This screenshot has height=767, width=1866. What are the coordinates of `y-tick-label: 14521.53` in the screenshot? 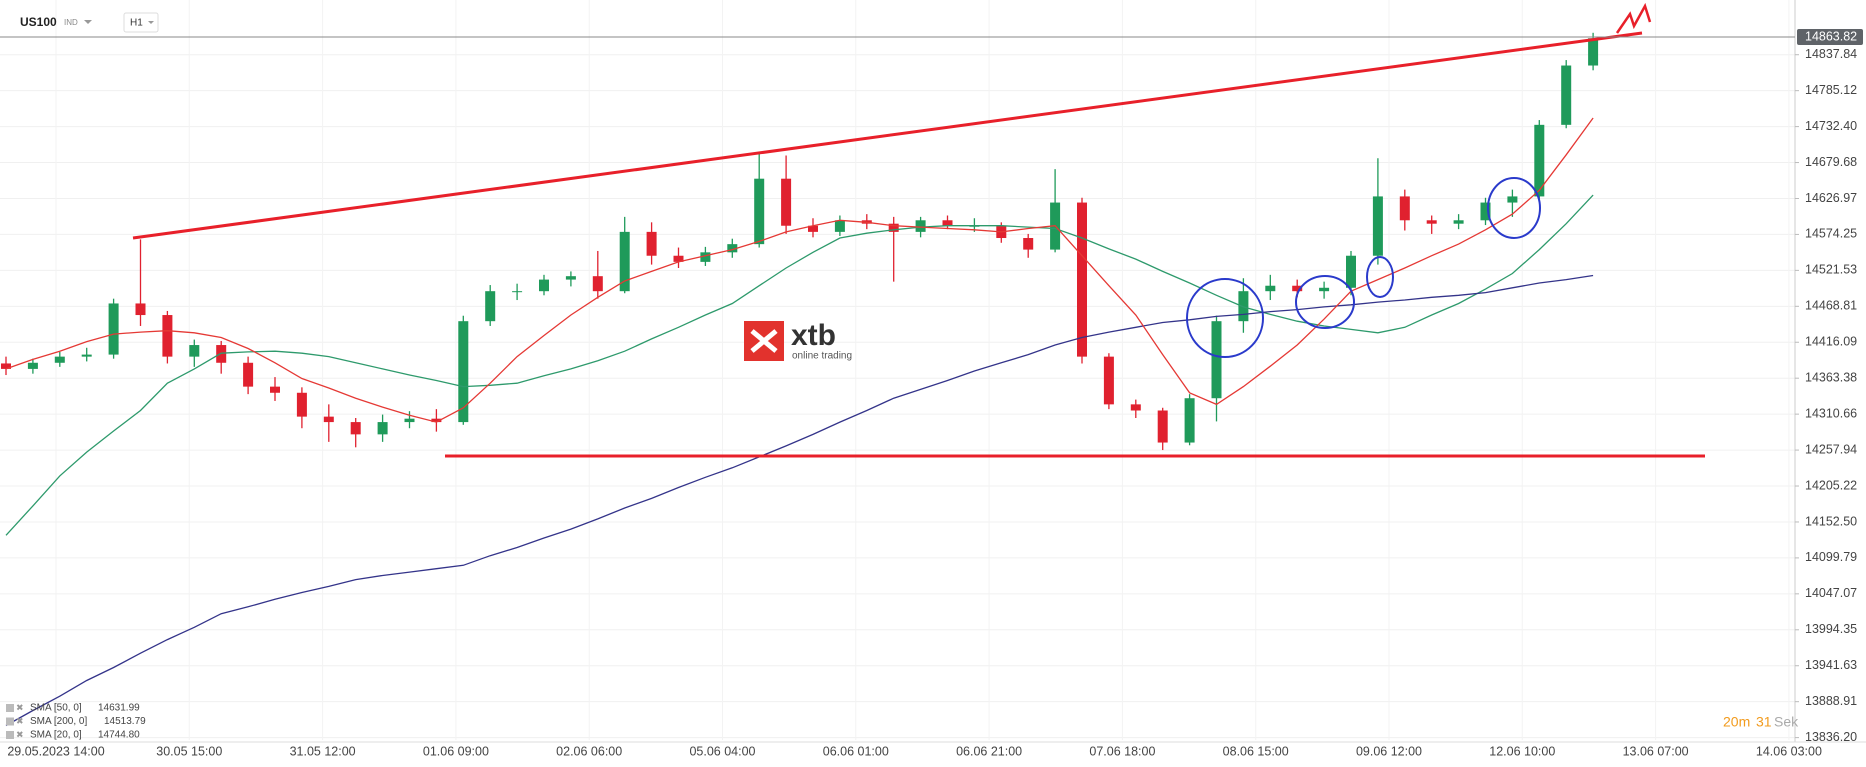 It's located at (1831, 270).